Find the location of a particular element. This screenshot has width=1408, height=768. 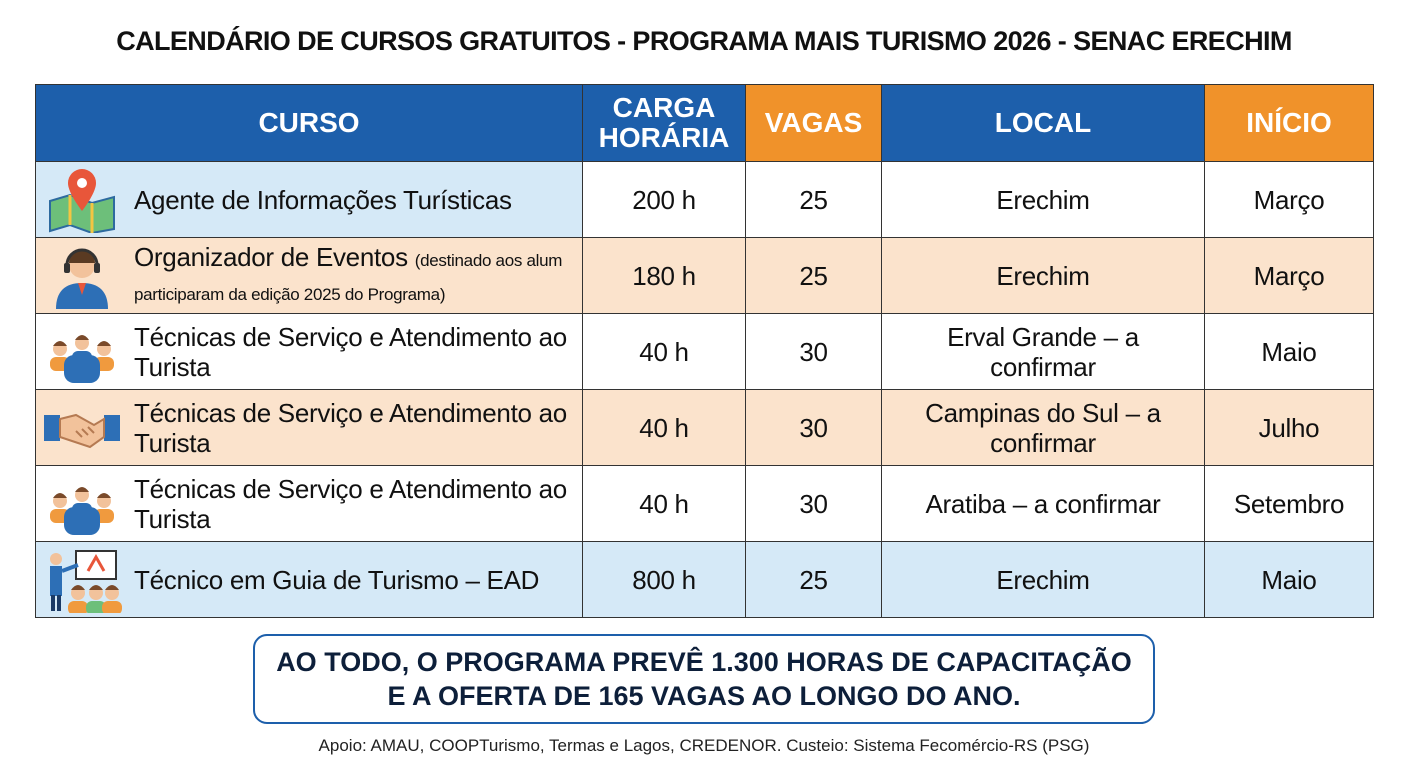

column-header: VAGAS is located at coordinates (813, 123).